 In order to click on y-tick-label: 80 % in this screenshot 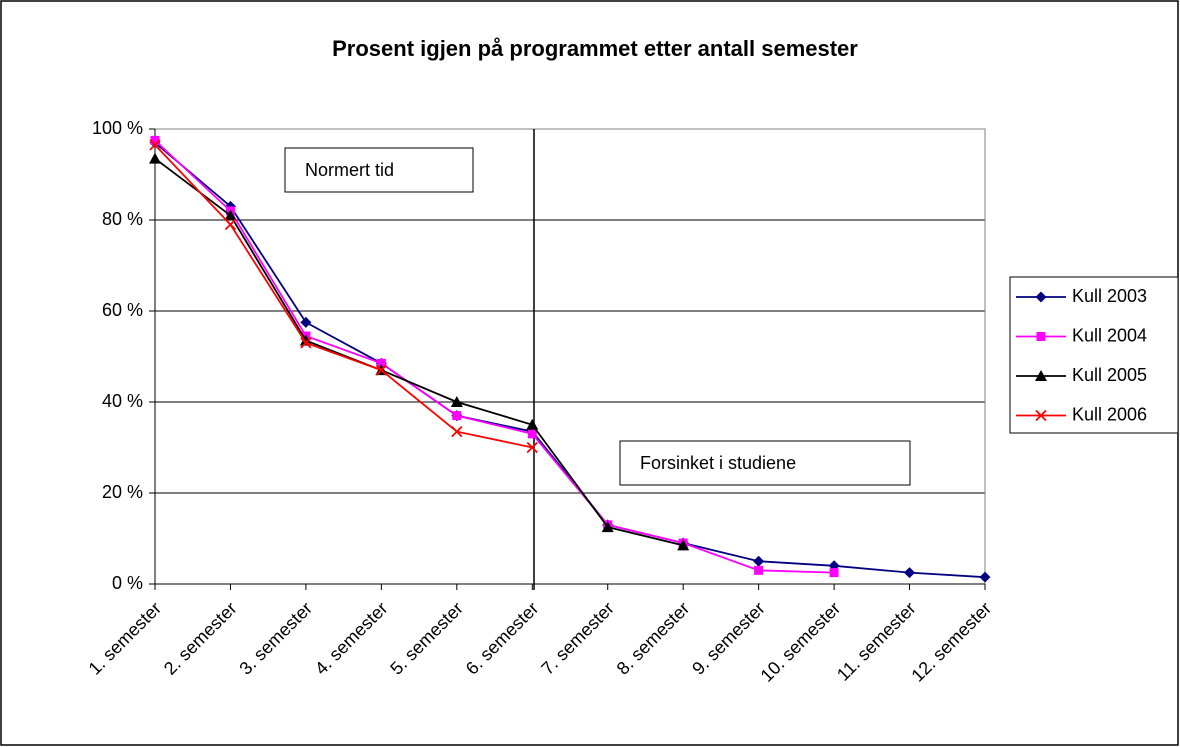, I will do `click(122, 219)`.